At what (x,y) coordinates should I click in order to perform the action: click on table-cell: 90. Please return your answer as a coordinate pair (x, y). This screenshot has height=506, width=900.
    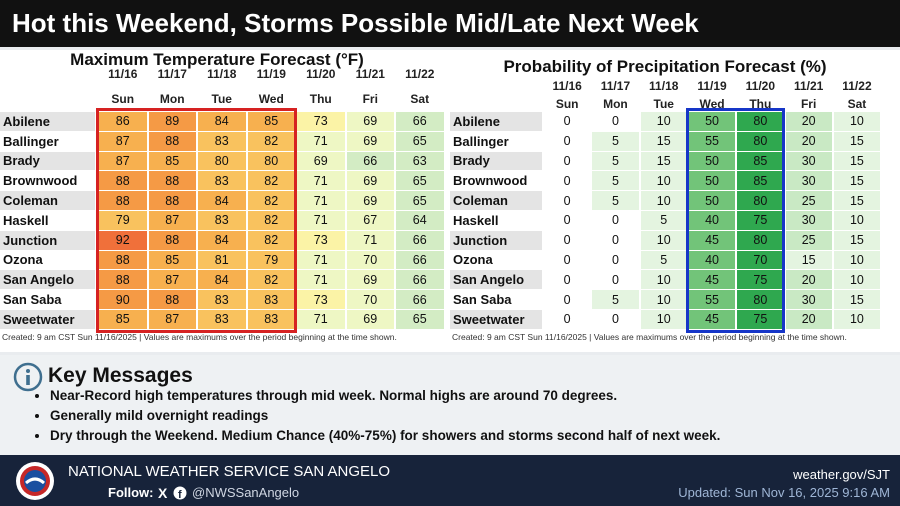
    Looking at the image, I should click on (123, 299).